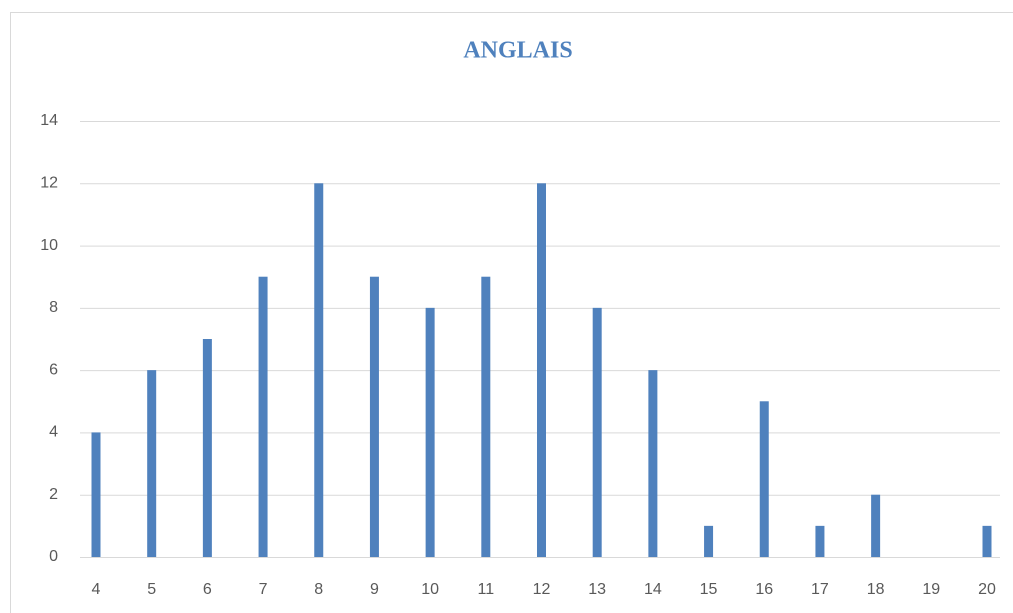 This screenshot has height=613, width=1013. Describe the element at coordinates (53, 556) in the screenshot. I see `y-tick-label: 0` at that location.